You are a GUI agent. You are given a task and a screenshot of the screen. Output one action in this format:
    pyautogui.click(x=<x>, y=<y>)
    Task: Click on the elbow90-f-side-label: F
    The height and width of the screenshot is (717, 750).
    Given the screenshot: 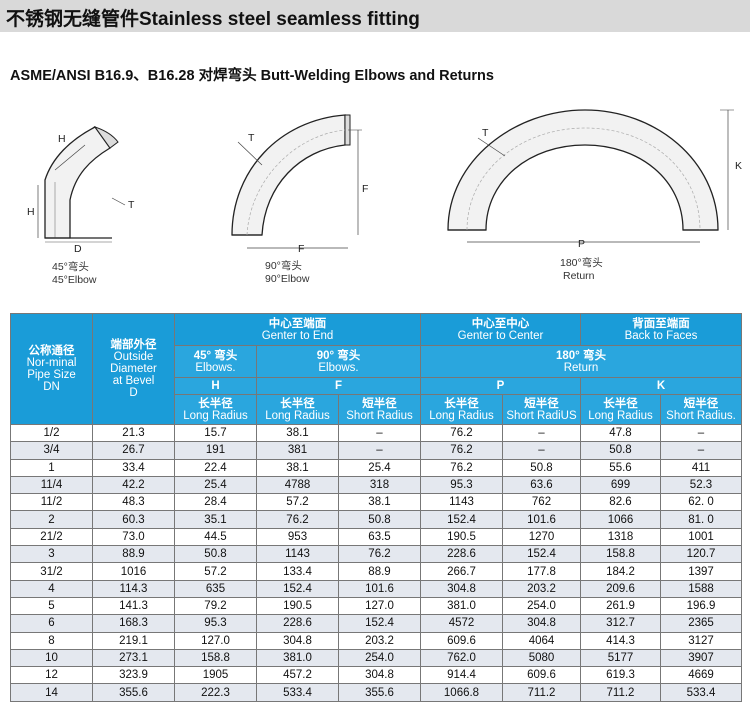 What is the action you would take?
    pyautogui.click(x=365, y=189)
    